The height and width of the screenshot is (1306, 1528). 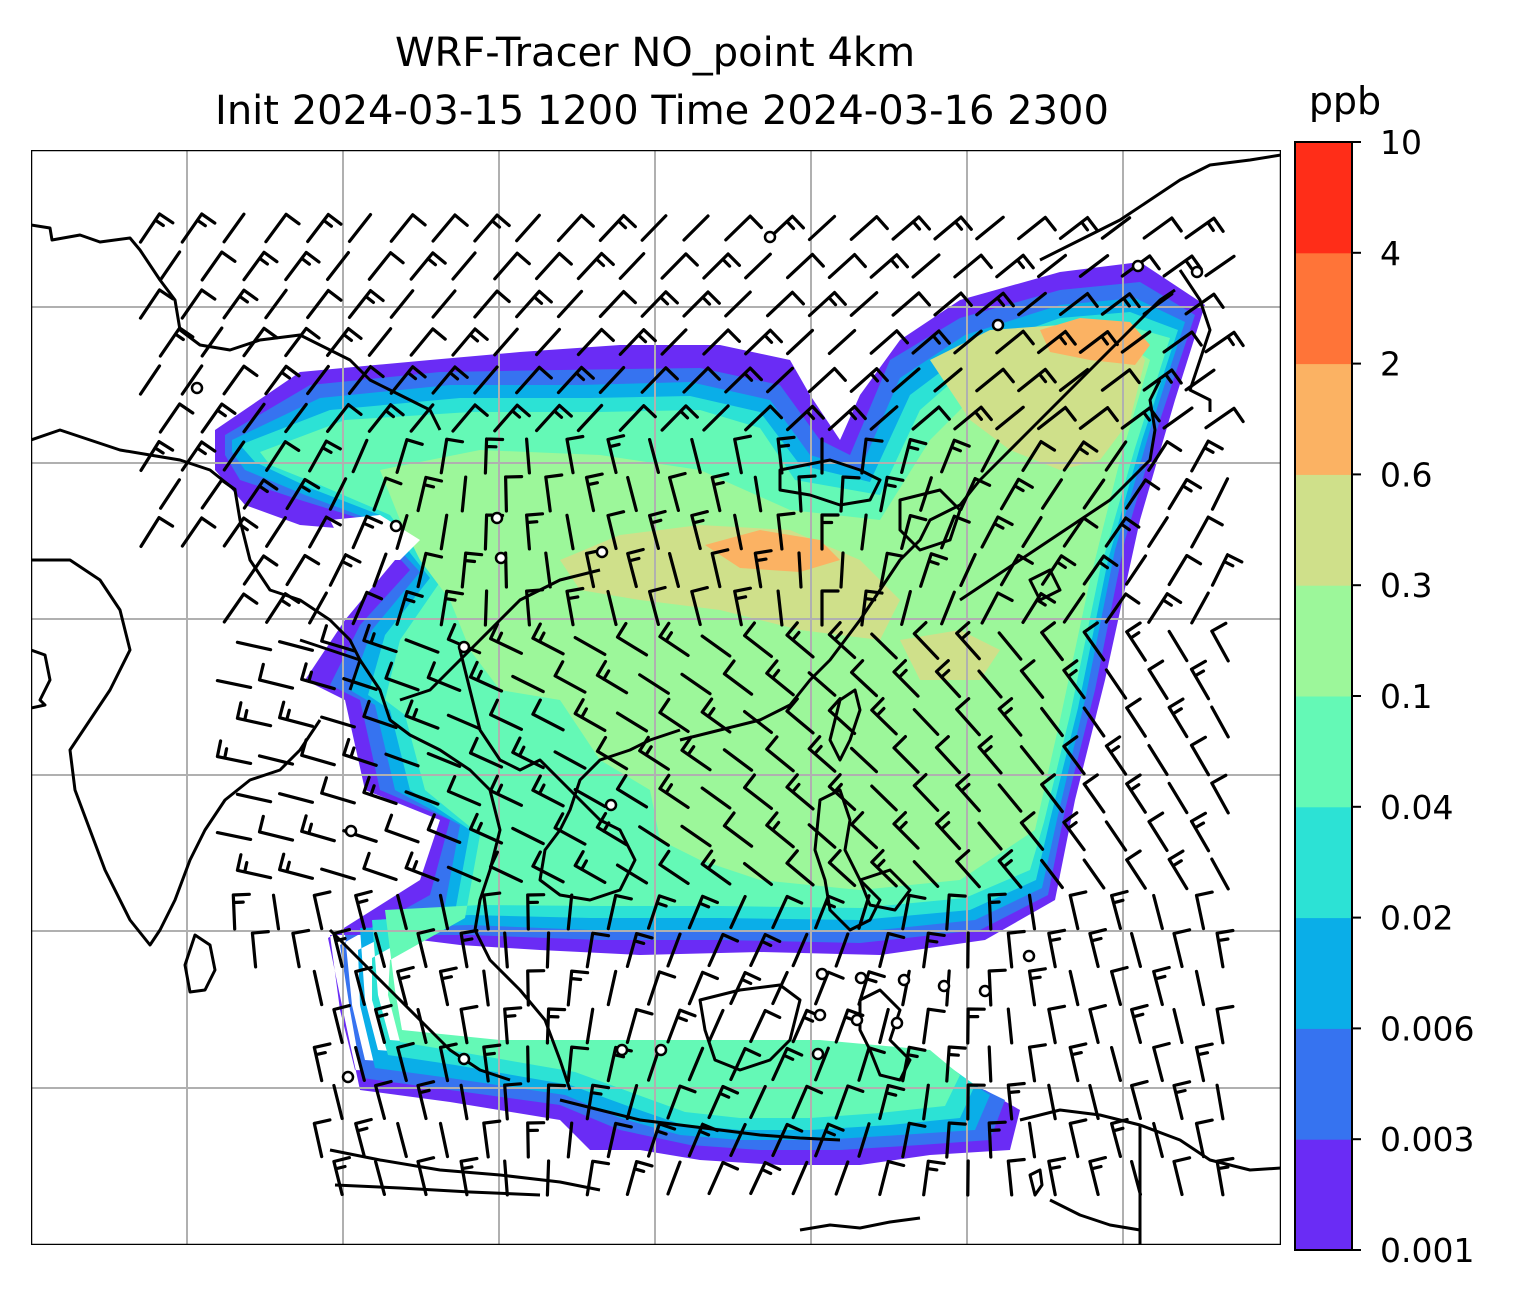 I want to click on colorbar-tick-label: 0.006, so click(x=1427, y=1028).